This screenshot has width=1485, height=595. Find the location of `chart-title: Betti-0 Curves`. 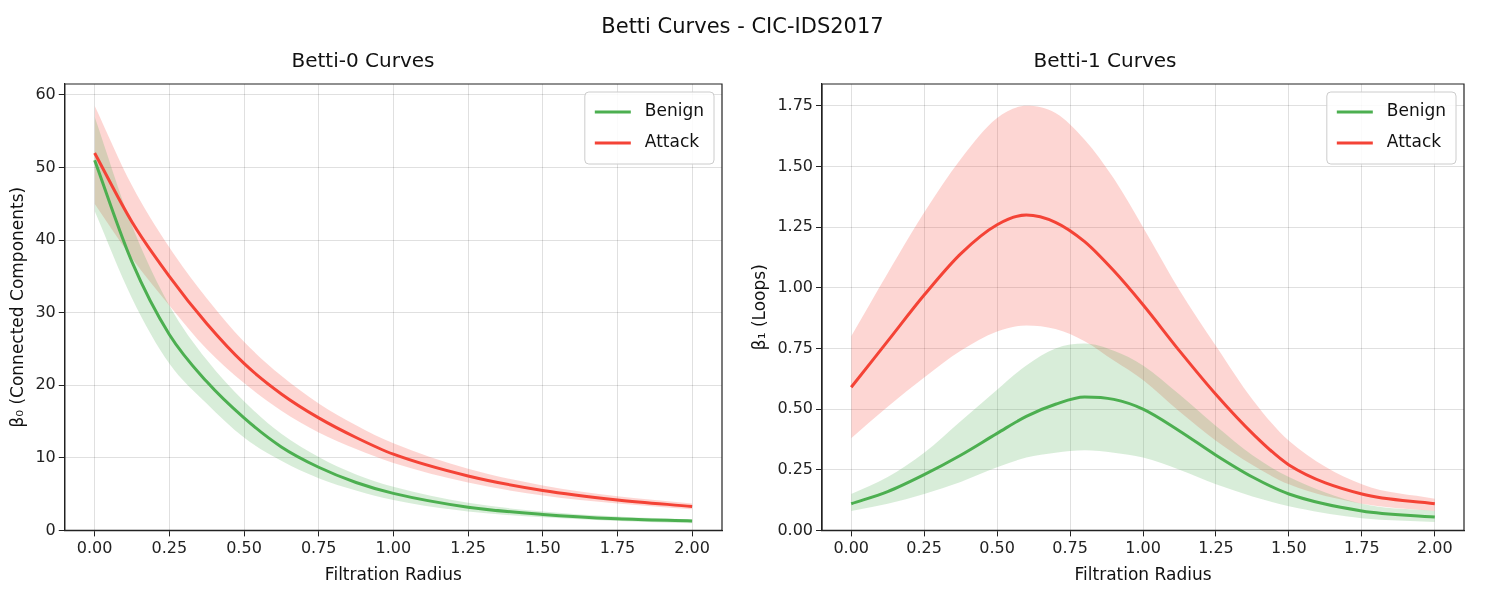

chart-title: Betti-0 Curves is located at coordinates (363, 60).